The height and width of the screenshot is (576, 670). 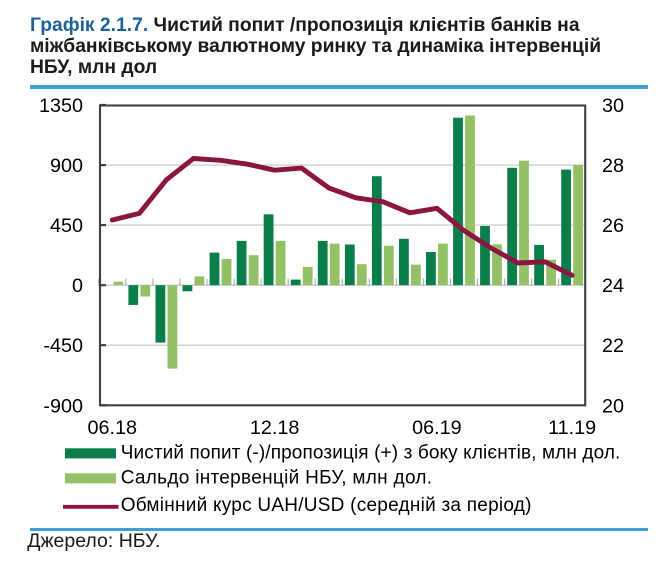 I want to click on svg-text: 30, so click(x=613, y=106).